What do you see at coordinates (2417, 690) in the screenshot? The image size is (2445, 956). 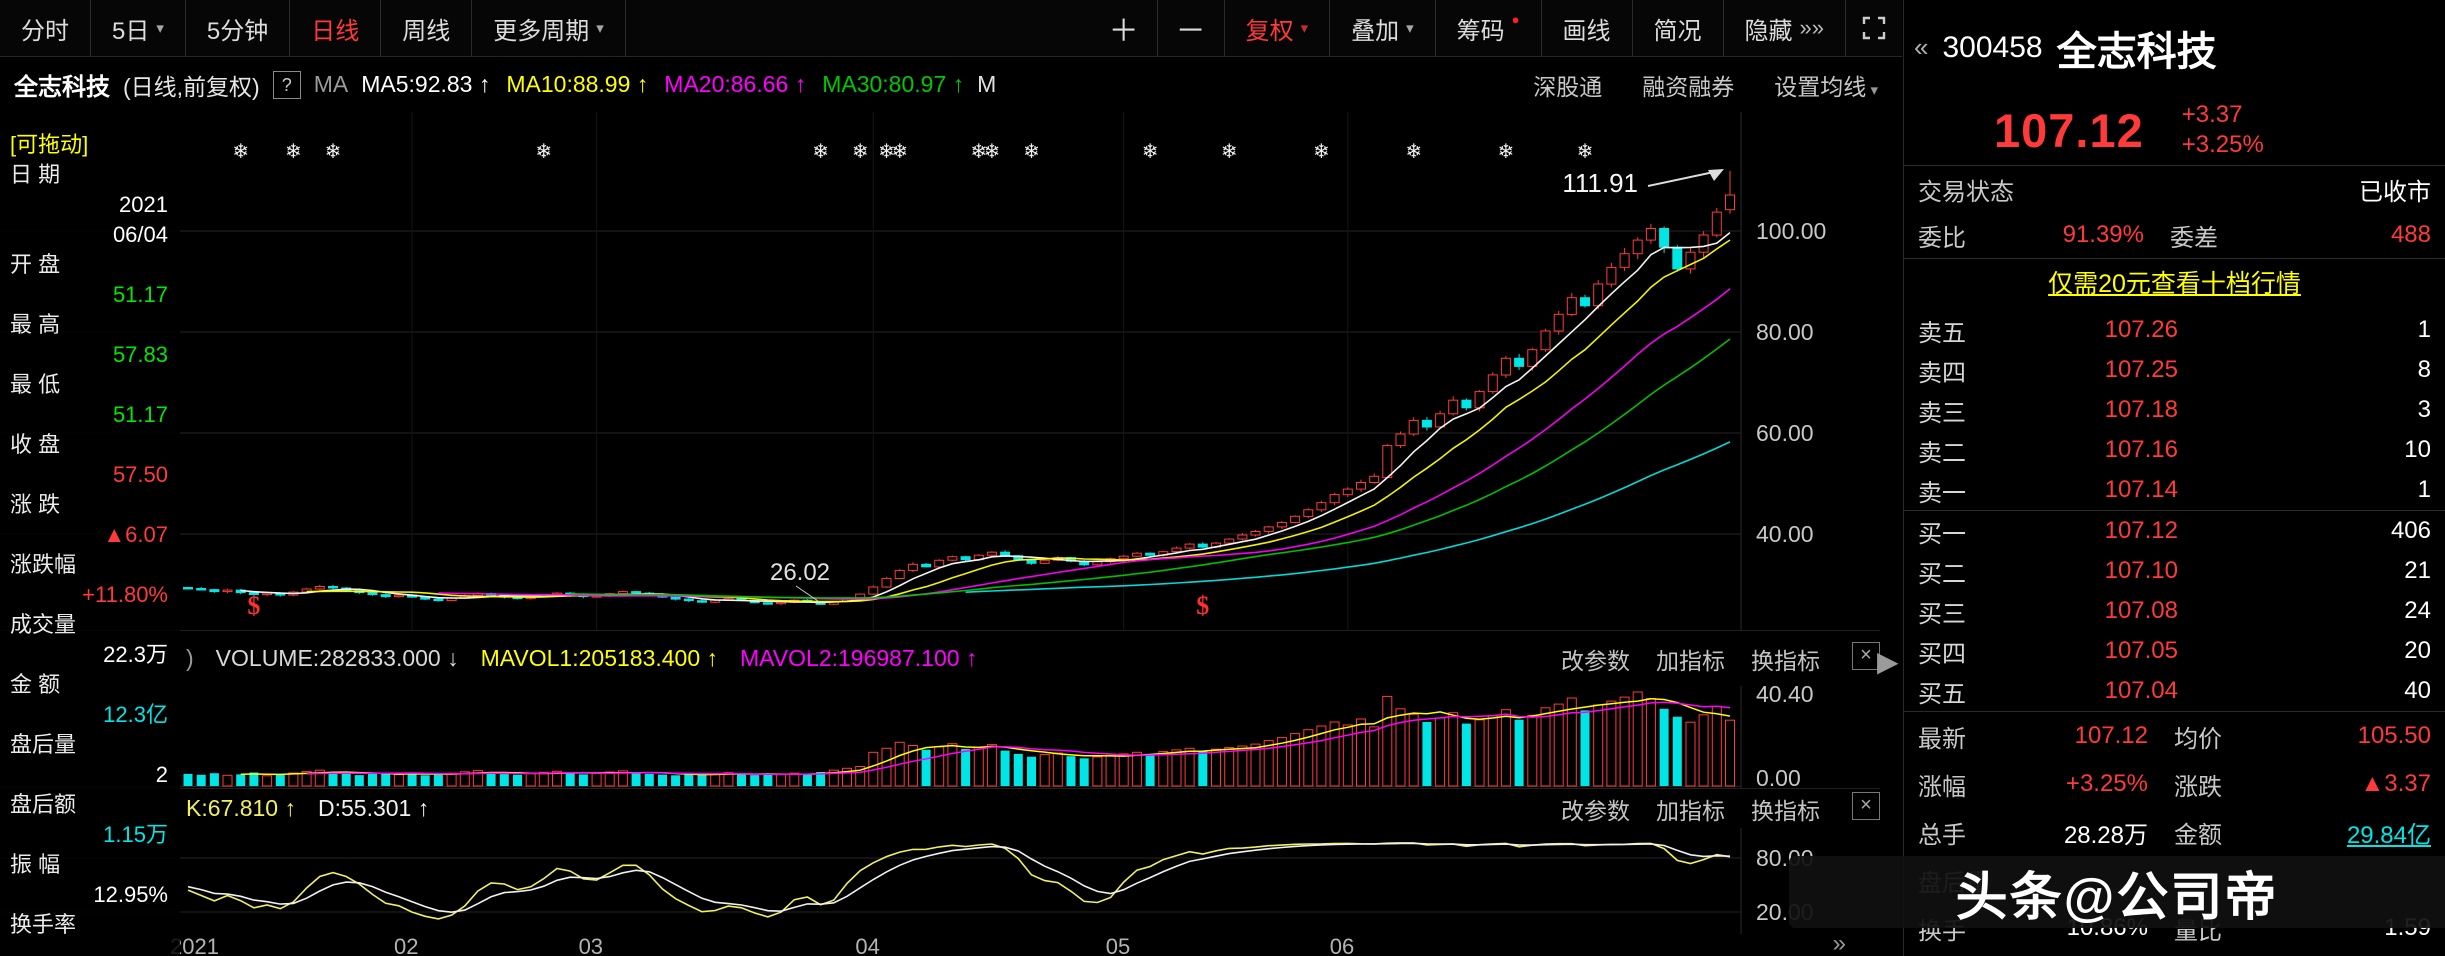 I see `order-volume: 40` at bounding box center [2417, 690].